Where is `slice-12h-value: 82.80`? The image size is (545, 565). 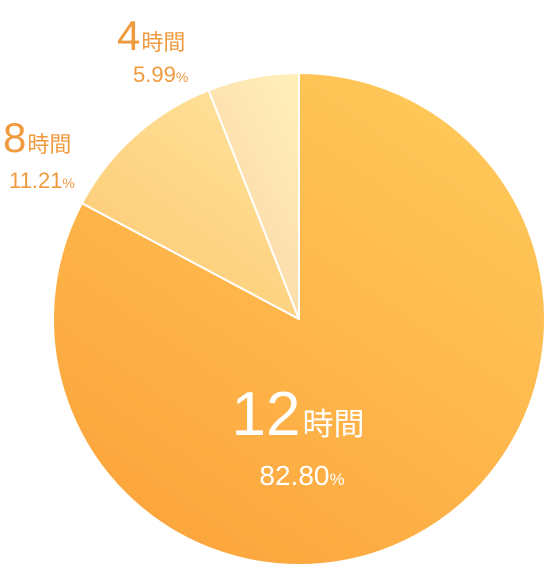 slice-12h-value: 82.80 is located at coordinates (294, 475).